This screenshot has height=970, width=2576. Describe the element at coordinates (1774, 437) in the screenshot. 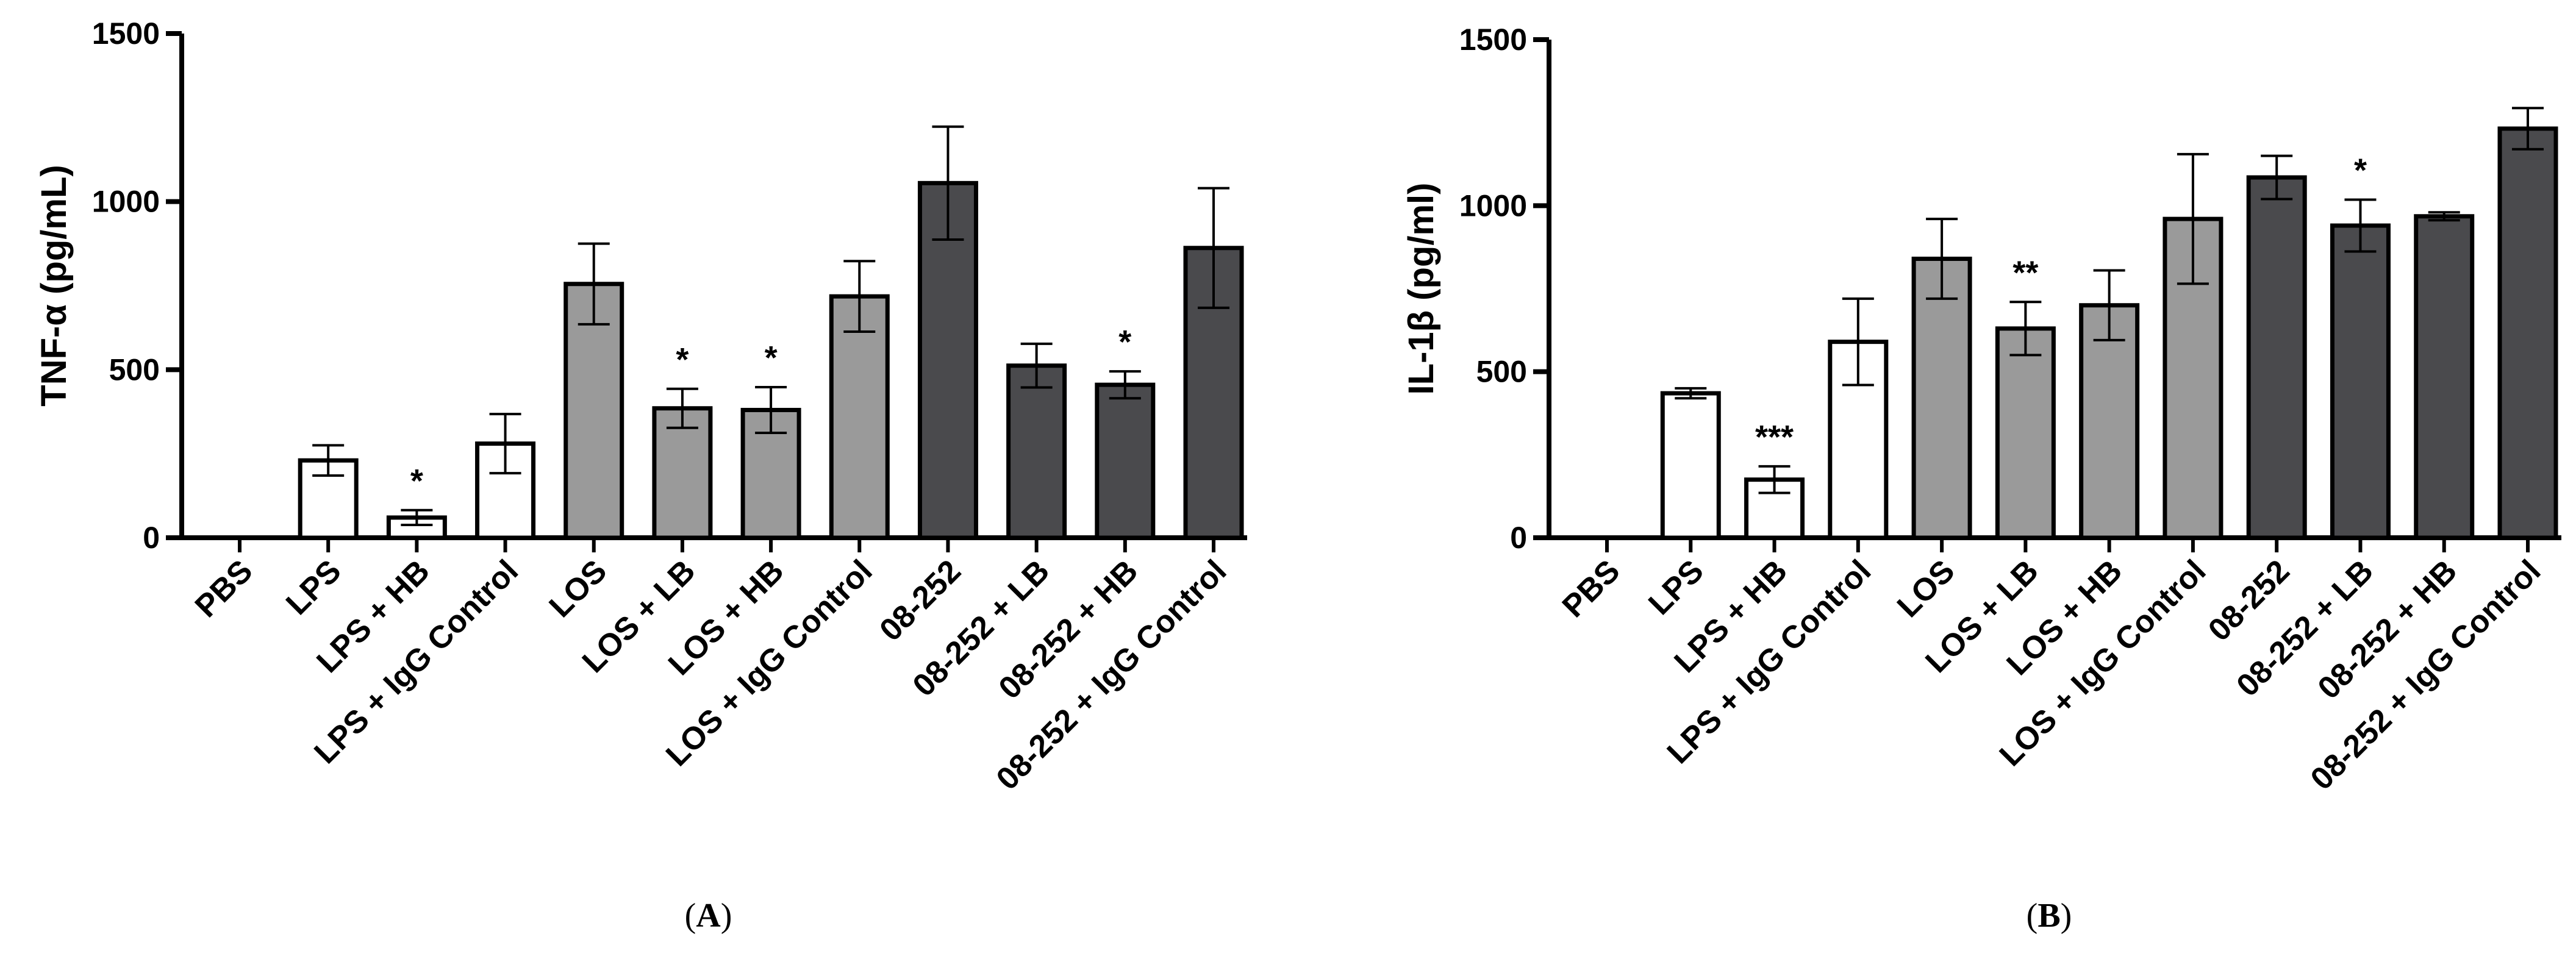

I see `significance-marker: ***` at that location.